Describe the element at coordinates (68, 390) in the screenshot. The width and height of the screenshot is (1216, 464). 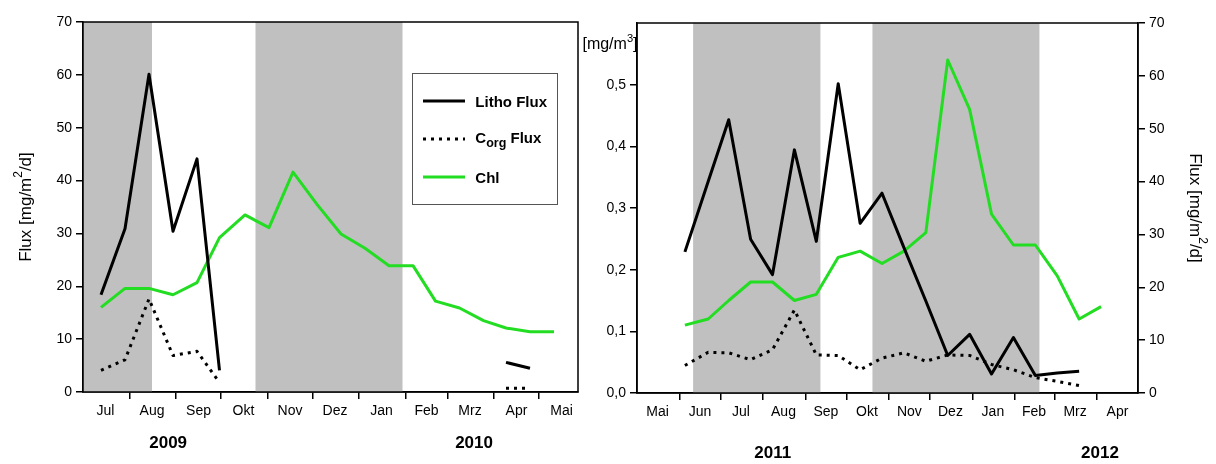
I see `y-tick-label: 0` at that location.